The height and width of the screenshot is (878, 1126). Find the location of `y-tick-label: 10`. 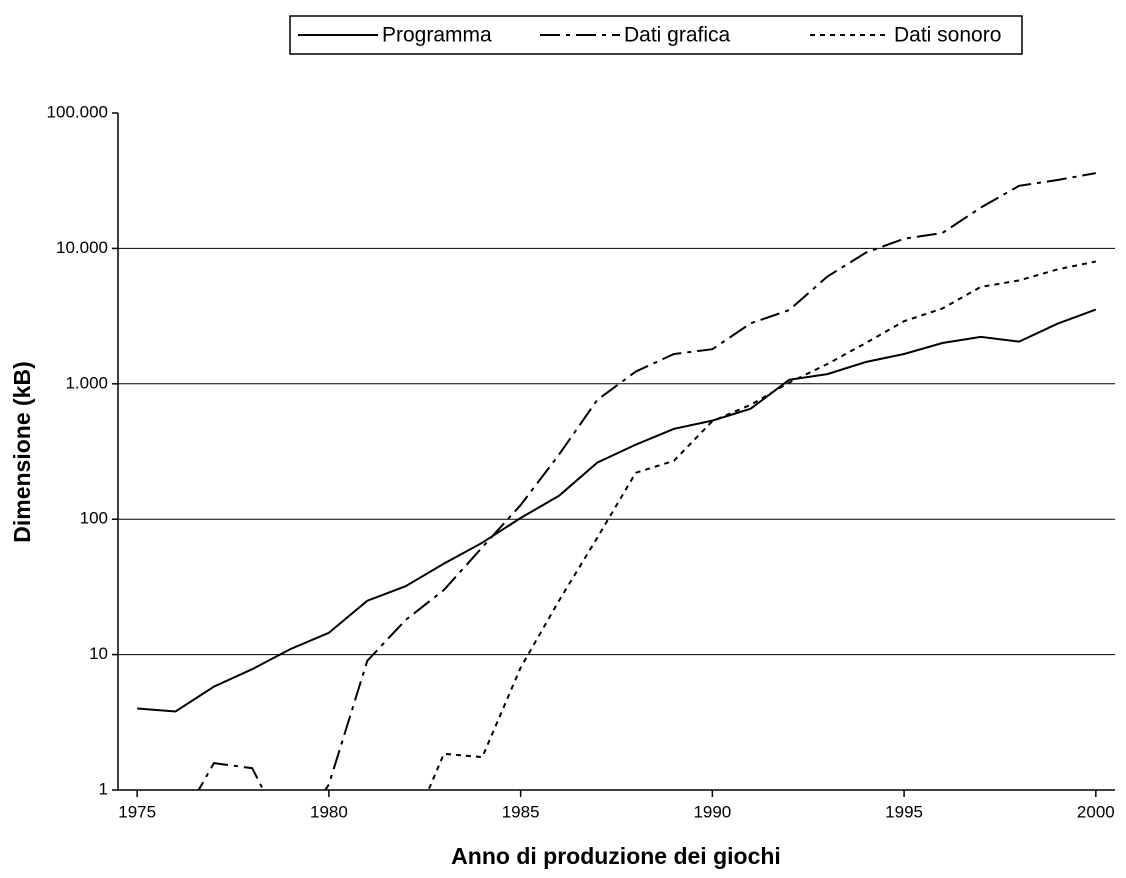

y-tick-label: 10 is located at coordinates (98, 653).